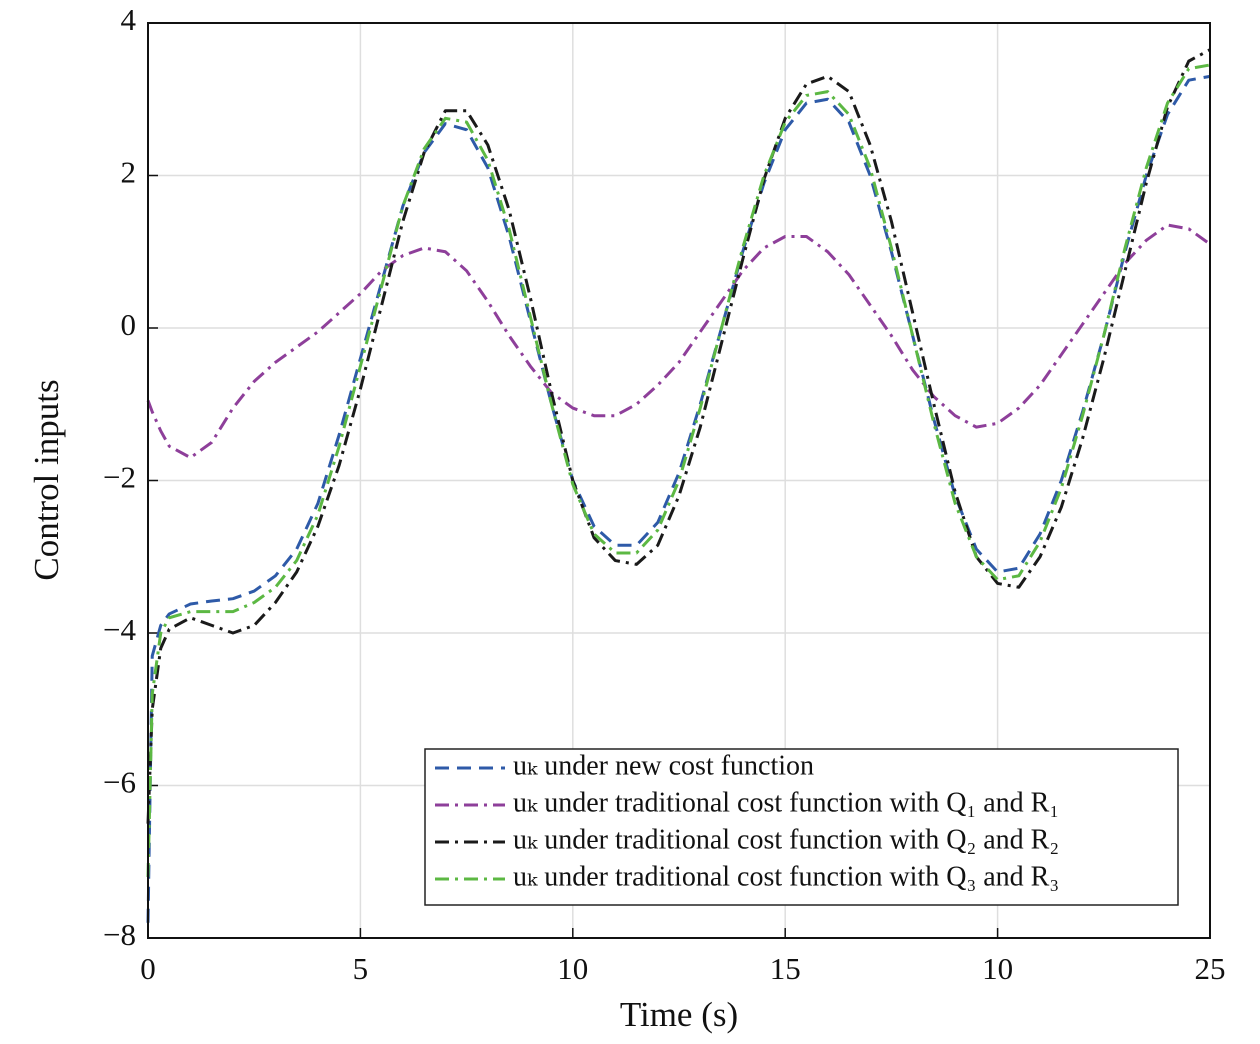  I want to click on x-tick-label: 0, so click(148, 968).